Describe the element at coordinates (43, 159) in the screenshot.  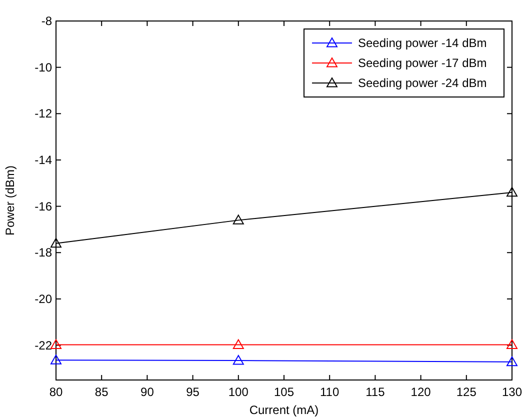
I see `y-tick-label: -14` at that location.